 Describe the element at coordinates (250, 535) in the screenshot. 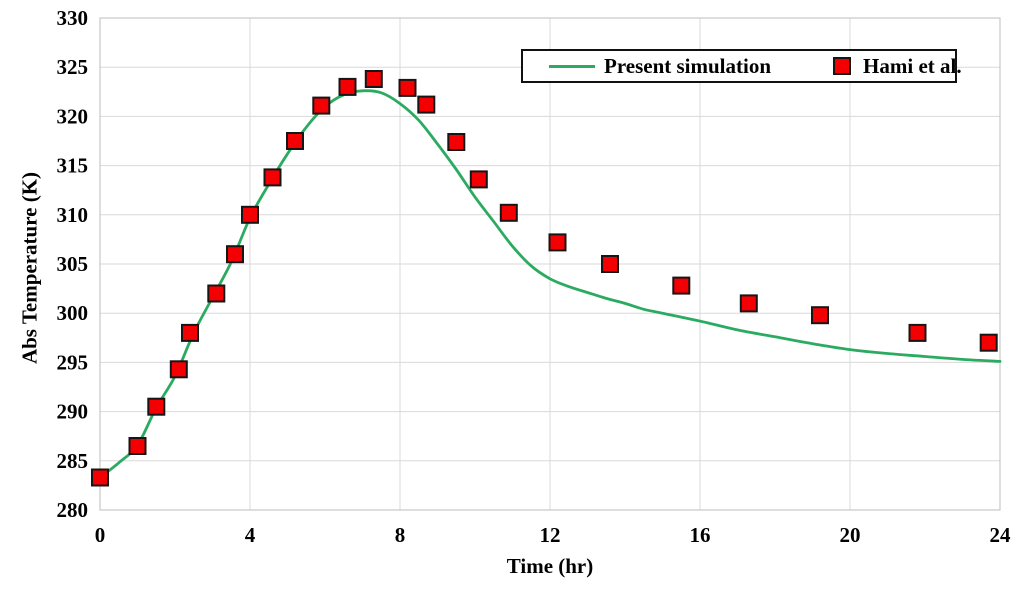

I see `x-tick-label: 4` at that location.